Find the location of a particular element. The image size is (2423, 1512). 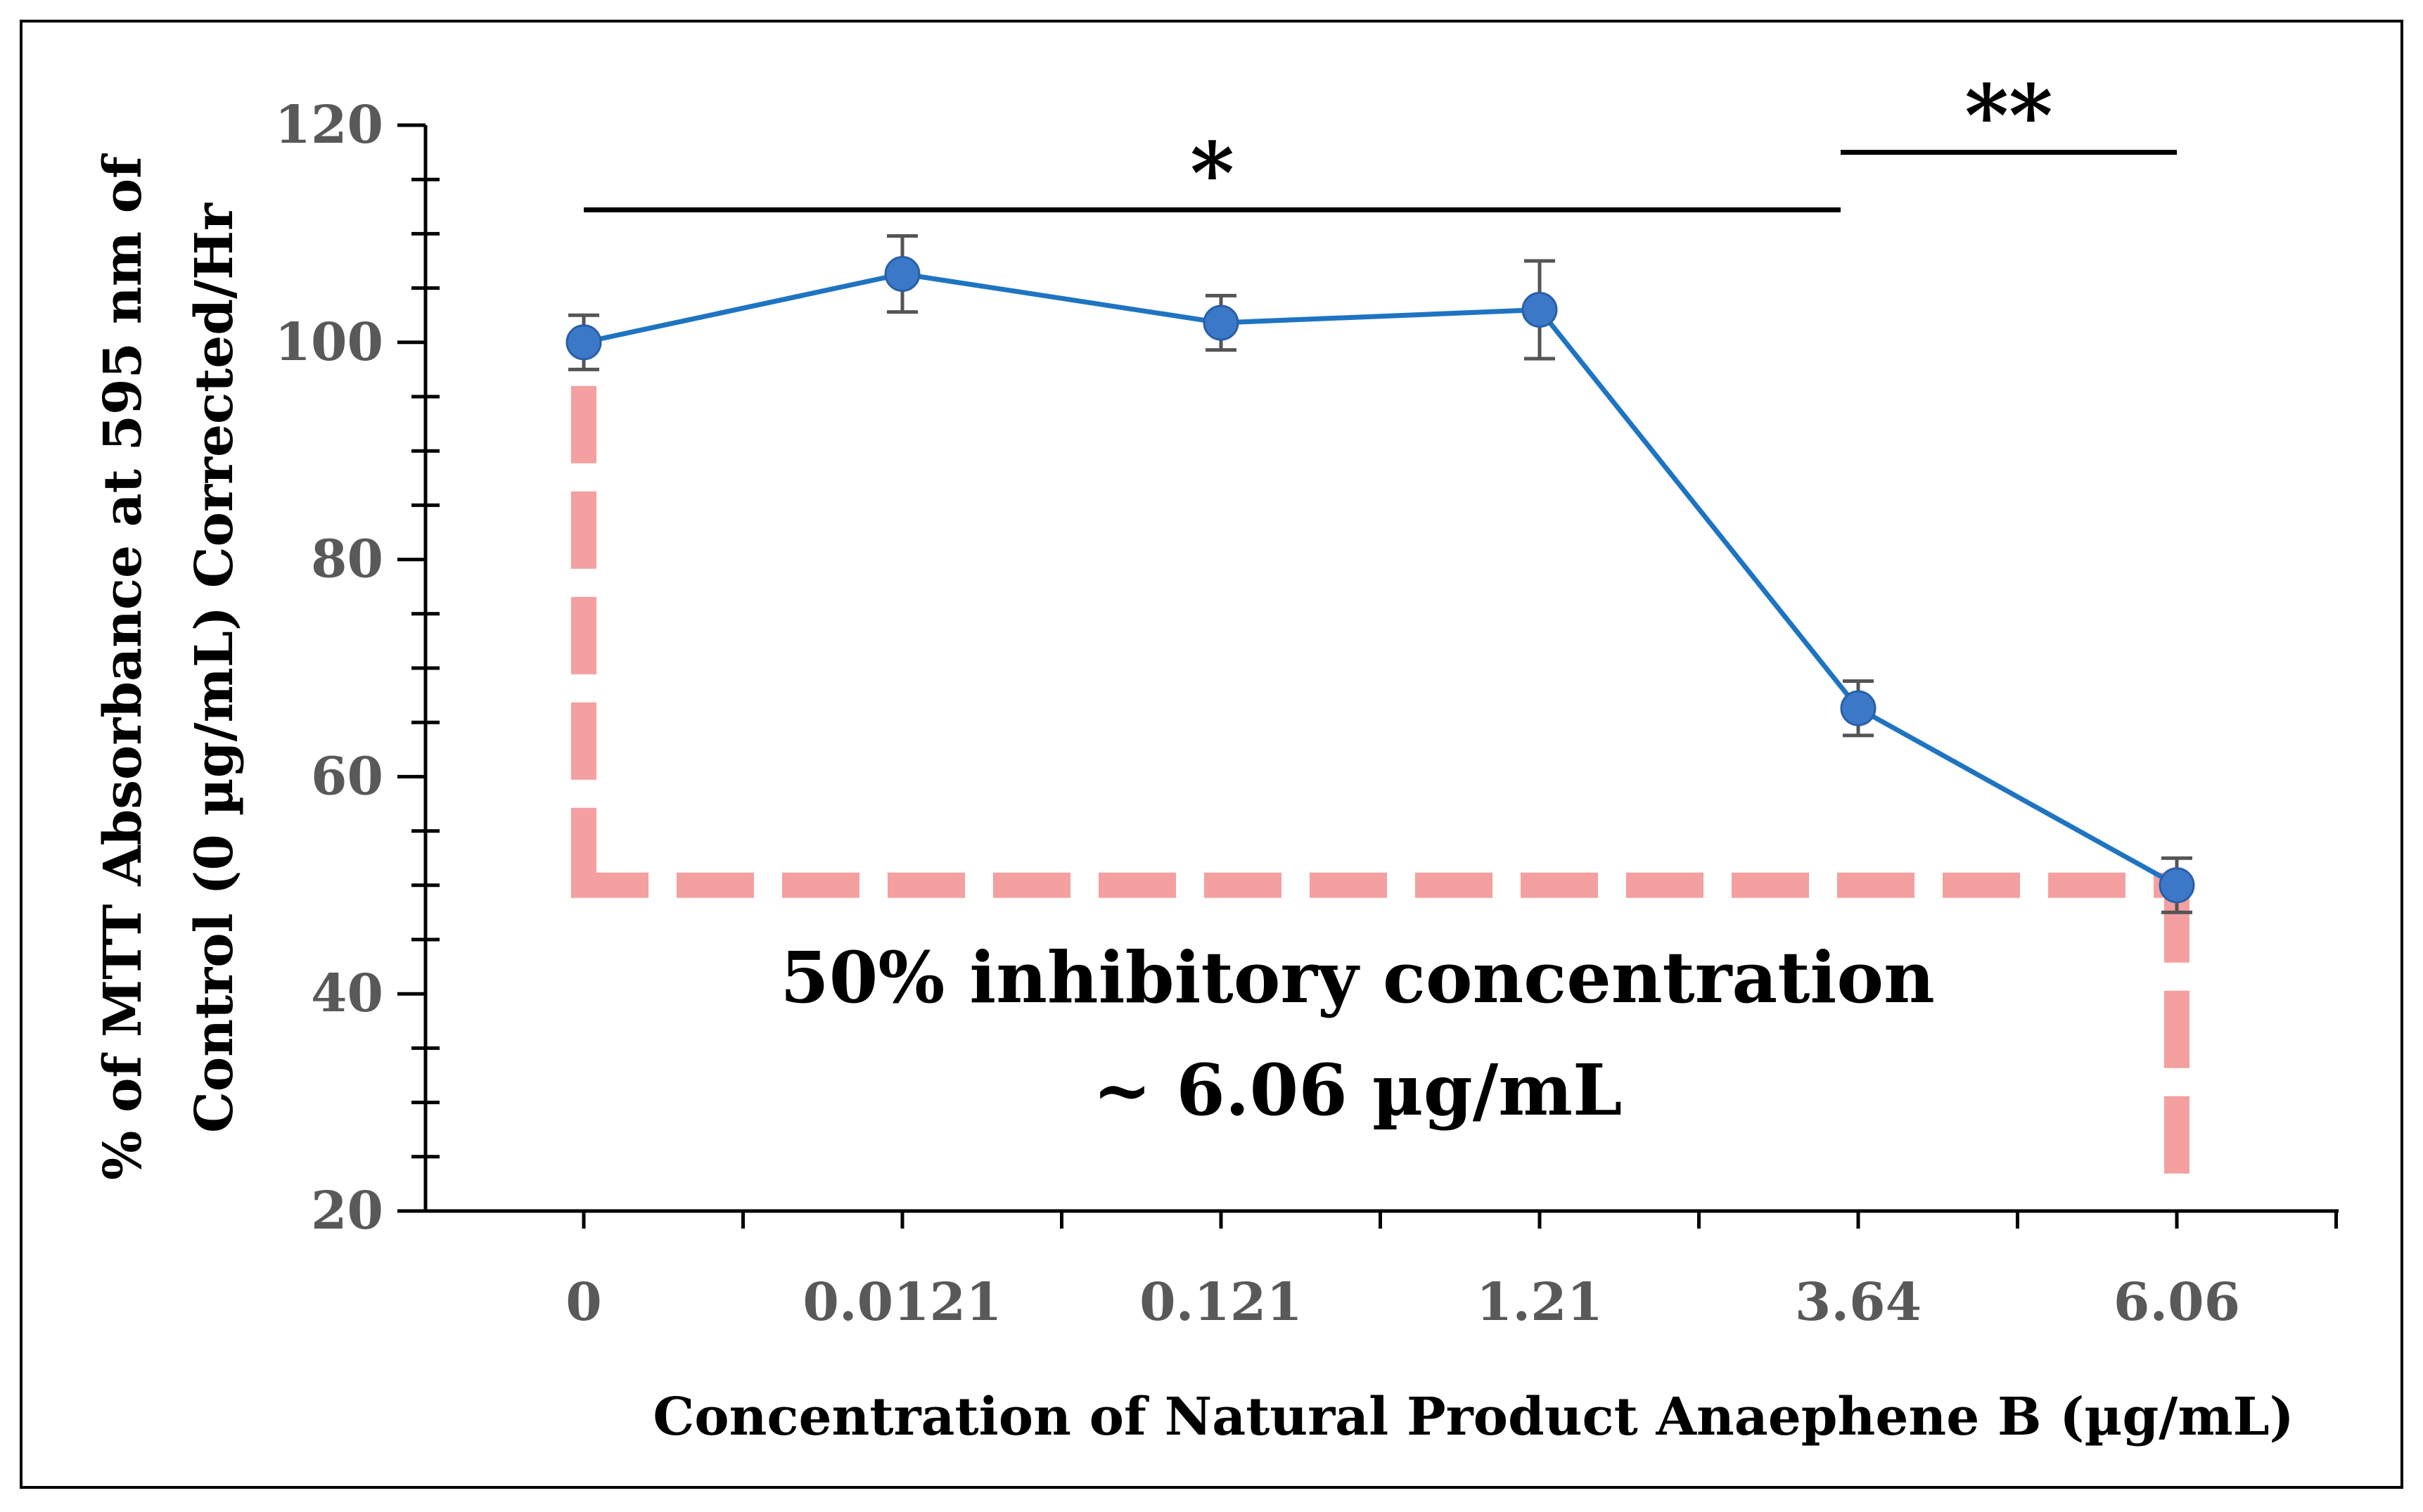

x-tick-label: 1.21 is located at coordinates (1539, 1302).